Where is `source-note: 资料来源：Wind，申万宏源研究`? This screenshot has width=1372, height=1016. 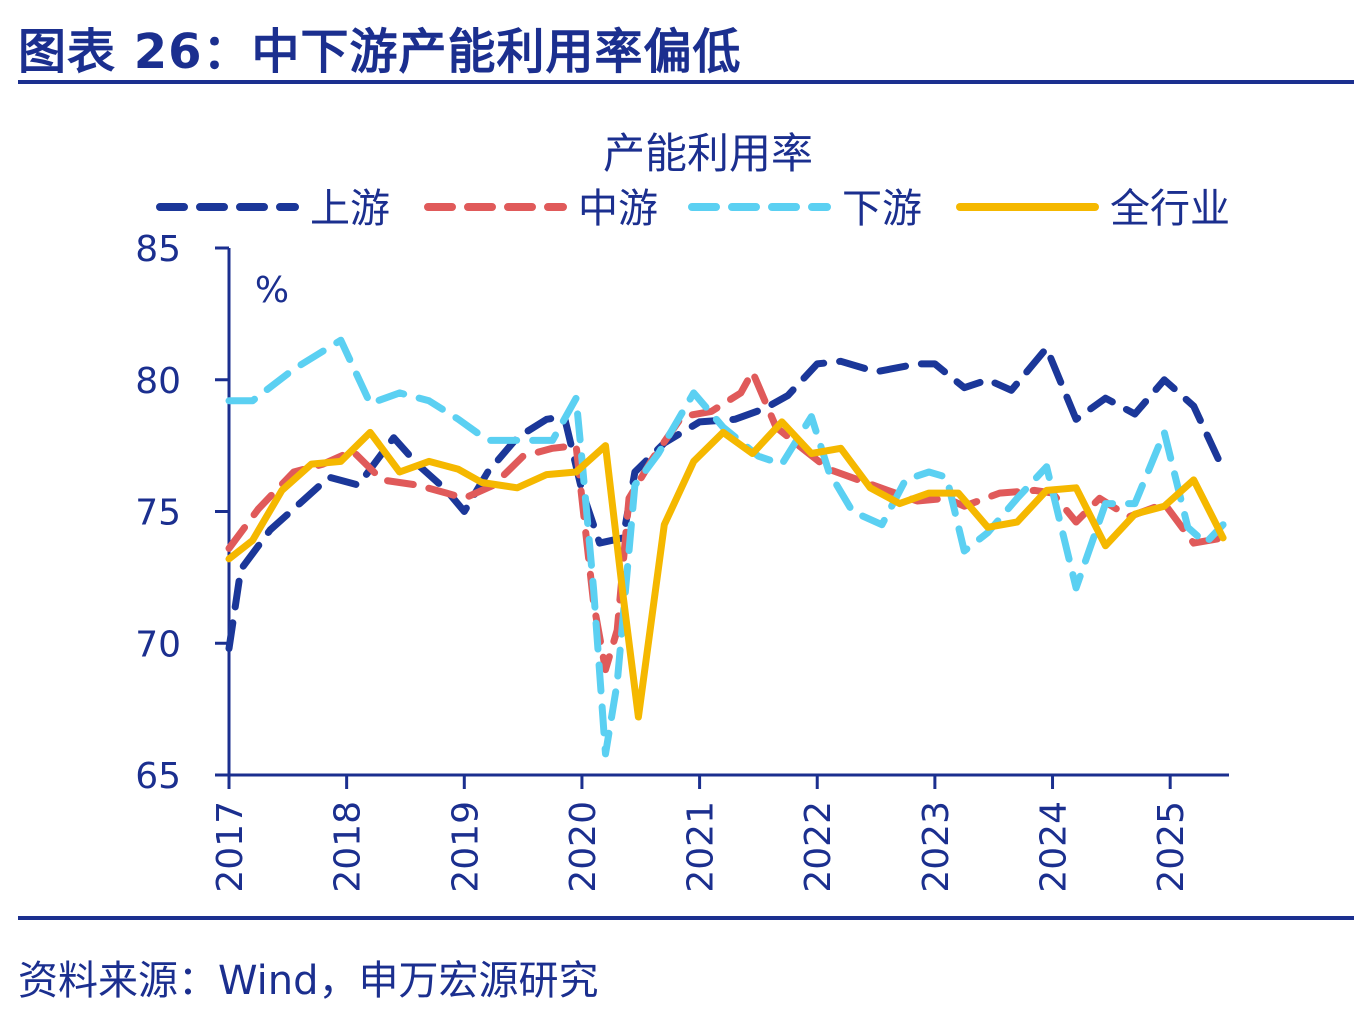 source-note: 资料来源：Wind，申万宏源研究 is located at coordinates (308, 981).